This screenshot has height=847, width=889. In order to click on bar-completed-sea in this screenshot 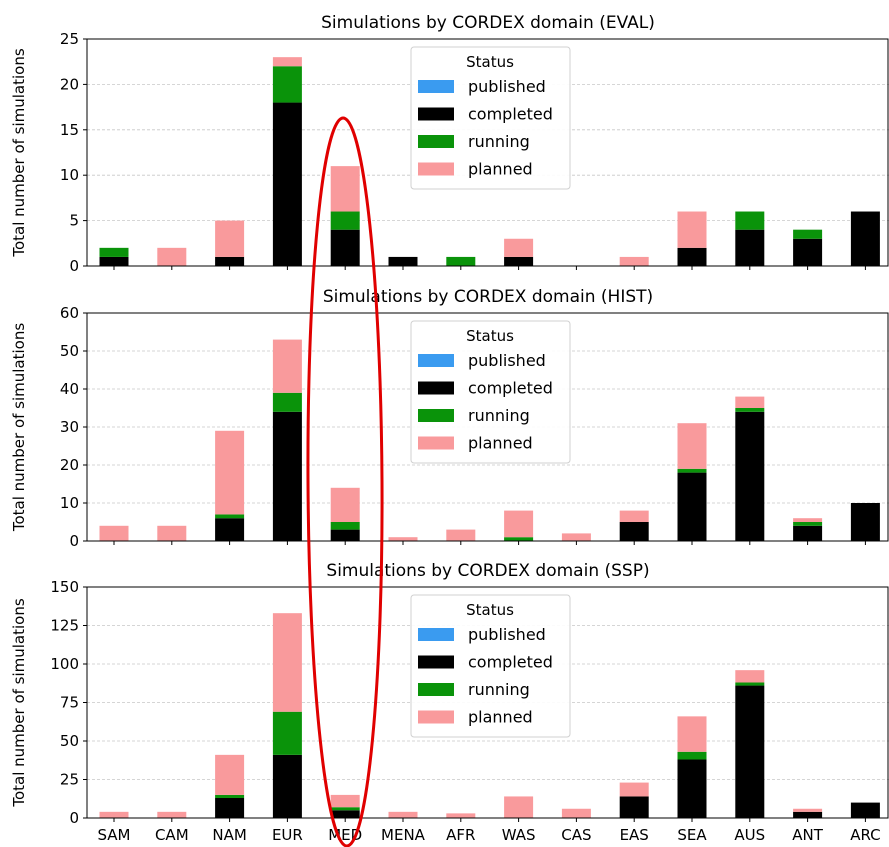, I will do `click(692, 506)`.